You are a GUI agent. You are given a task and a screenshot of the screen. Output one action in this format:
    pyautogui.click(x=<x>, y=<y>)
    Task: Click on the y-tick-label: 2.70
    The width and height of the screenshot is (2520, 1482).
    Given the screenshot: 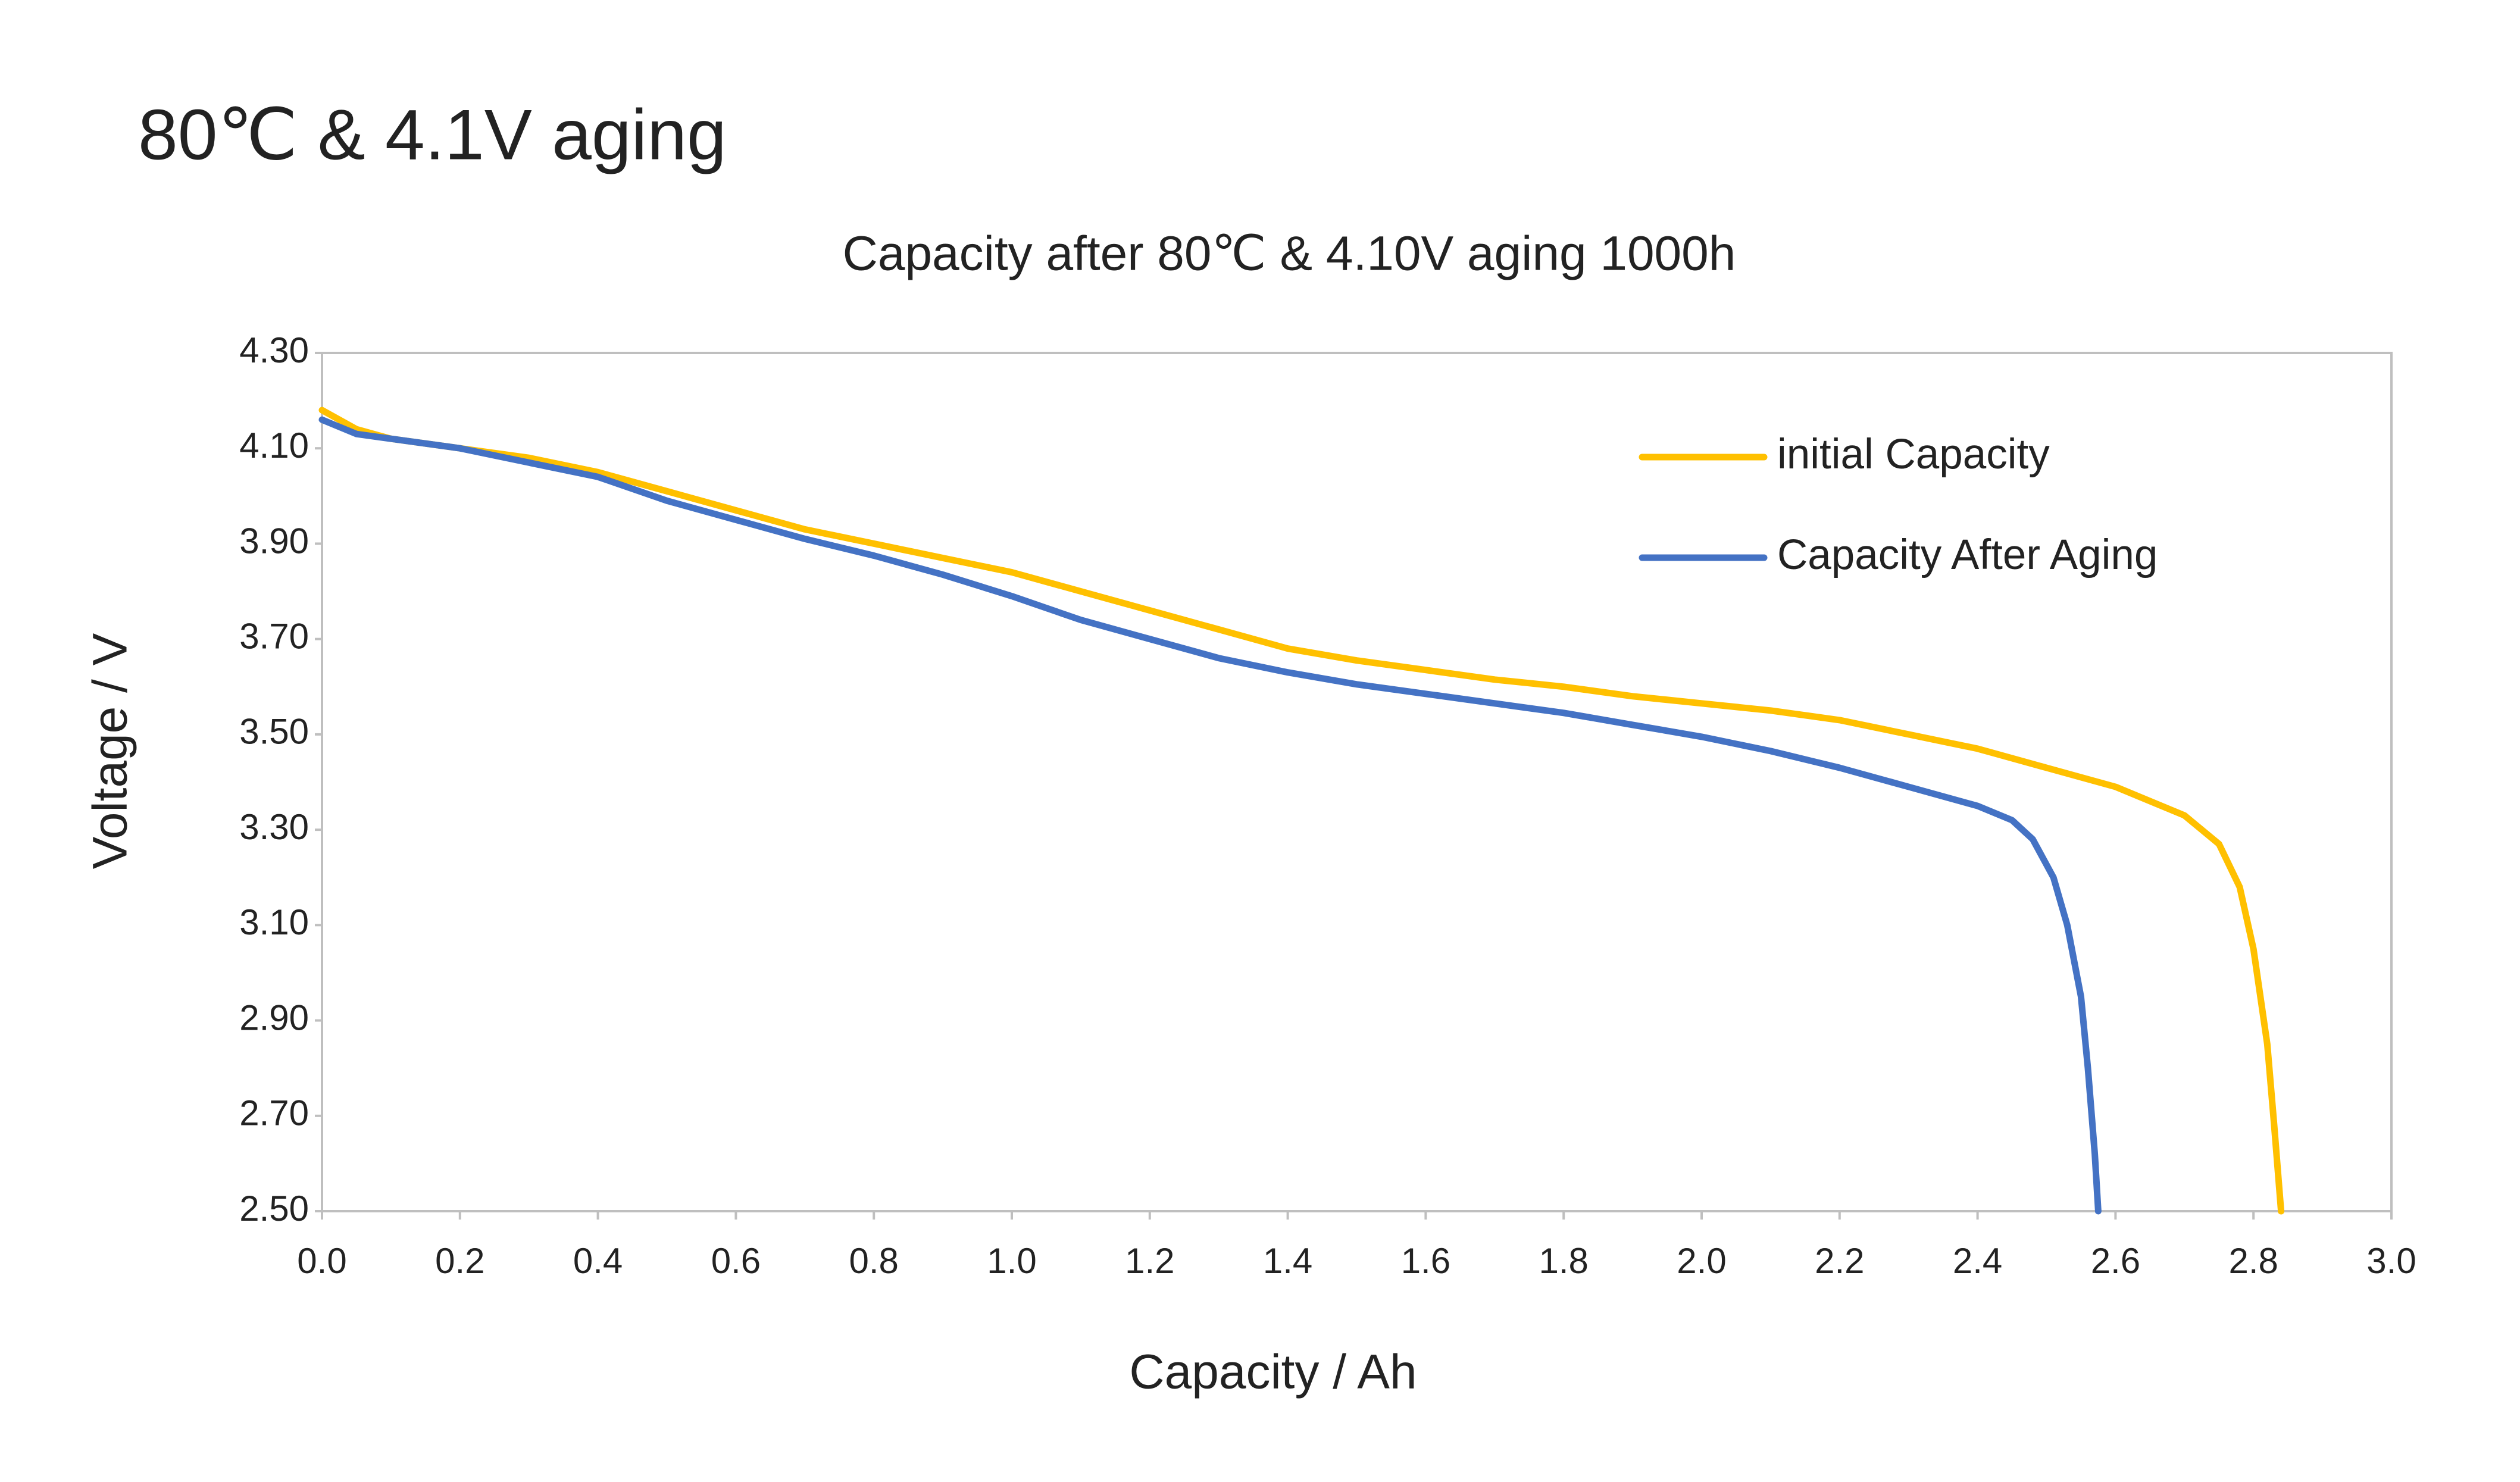 What is the action you would take?
    pyautogui.click(x=274, y=1113)
    